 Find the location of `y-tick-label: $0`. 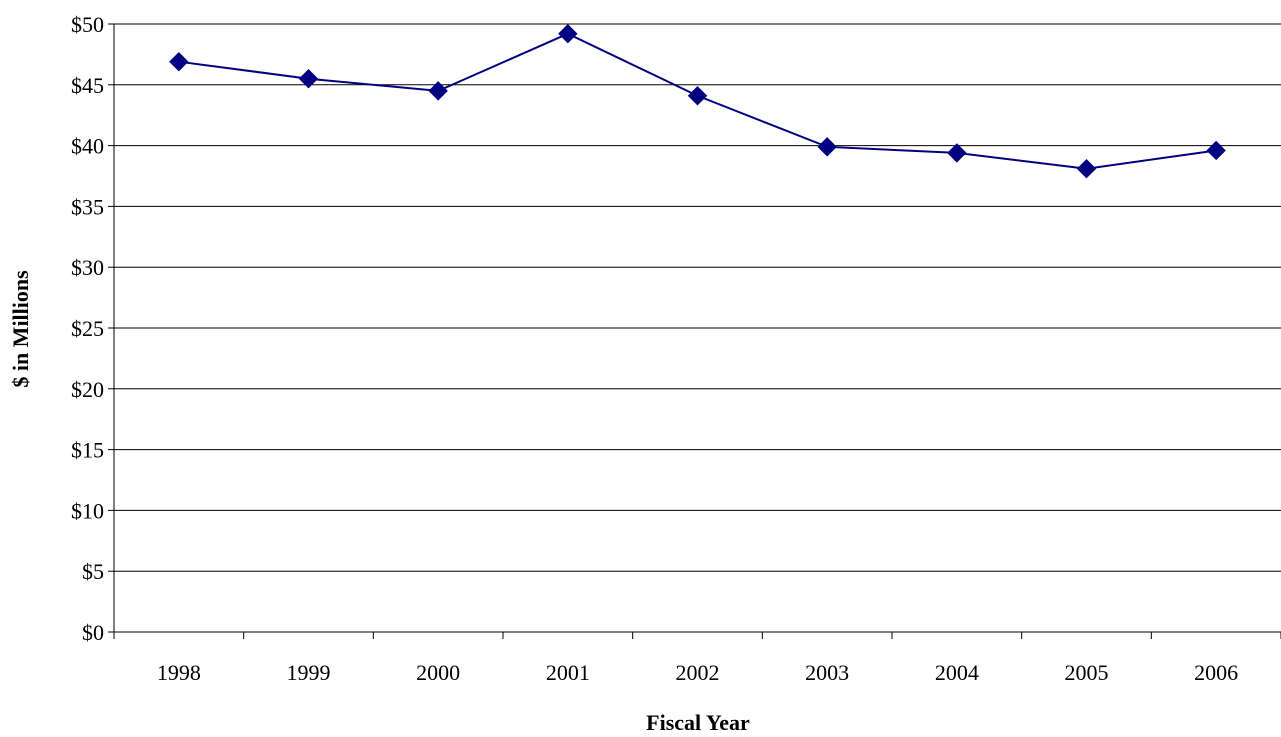

y-tick-label: $0 is located at coordinates (93, 632).